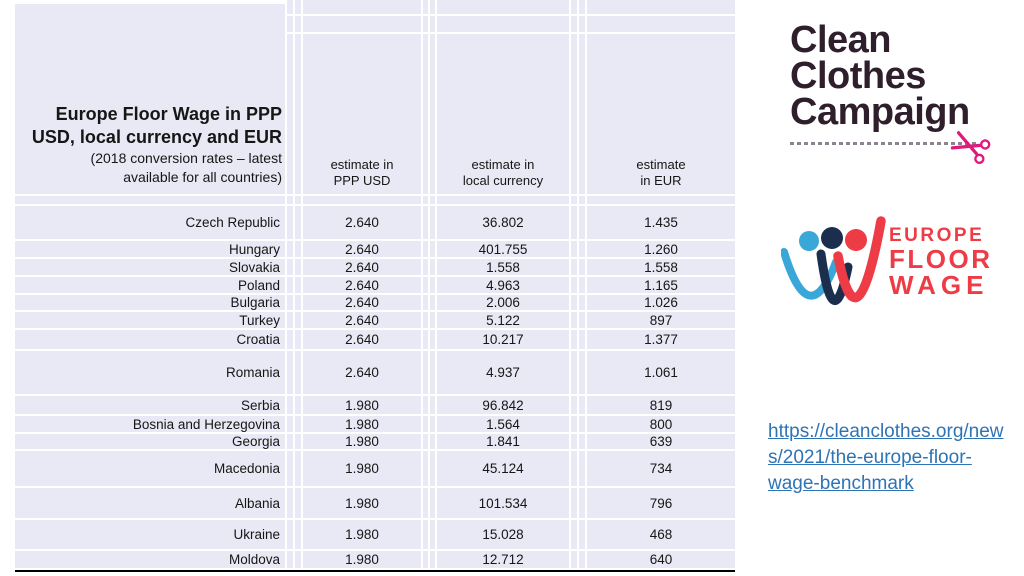  Describe the element at coordinates (150, 405) in the screenshot. I see `country-cell: Serbia` at that location.